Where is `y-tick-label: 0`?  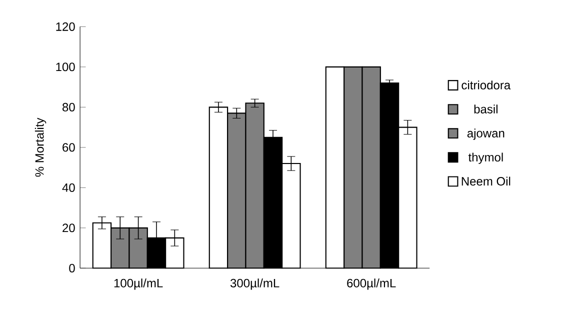 y-tick-label: 0 is located at coordinates (72, 268).